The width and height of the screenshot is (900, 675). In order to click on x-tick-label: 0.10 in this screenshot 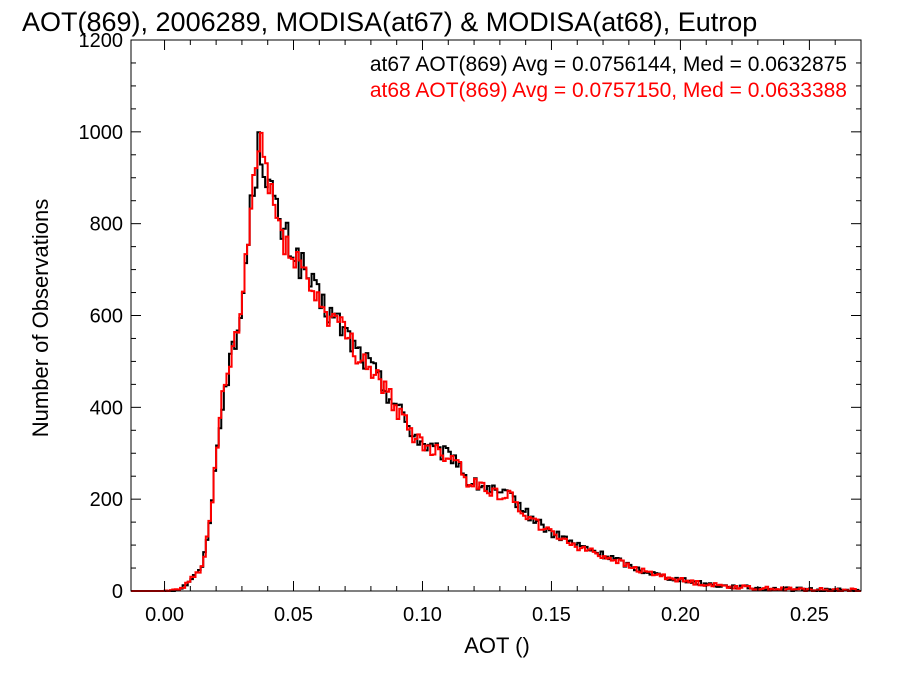, I will do `click(422, 615)`.